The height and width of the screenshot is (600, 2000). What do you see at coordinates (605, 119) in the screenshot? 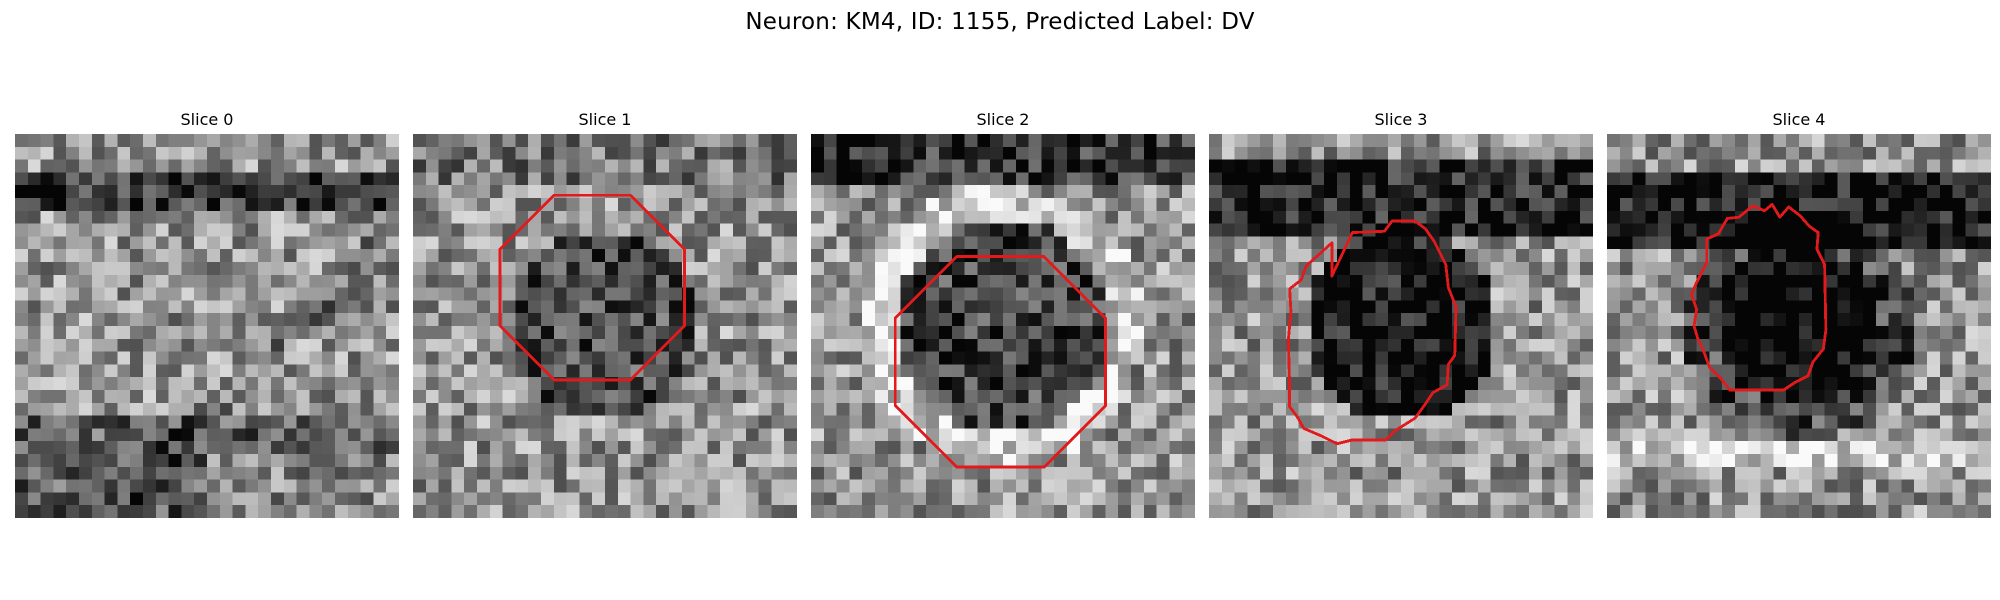
I see `slice-title-1: Slice 1` at bounding box center [605, 119].